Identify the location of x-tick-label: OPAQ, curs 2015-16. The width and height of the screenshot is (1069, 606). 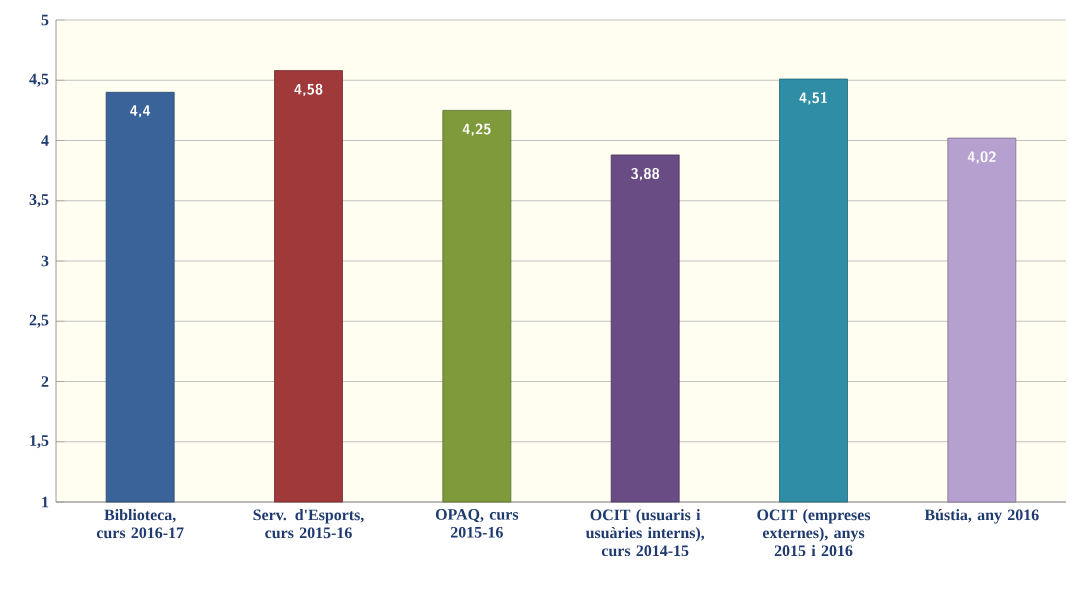
(477, 523).